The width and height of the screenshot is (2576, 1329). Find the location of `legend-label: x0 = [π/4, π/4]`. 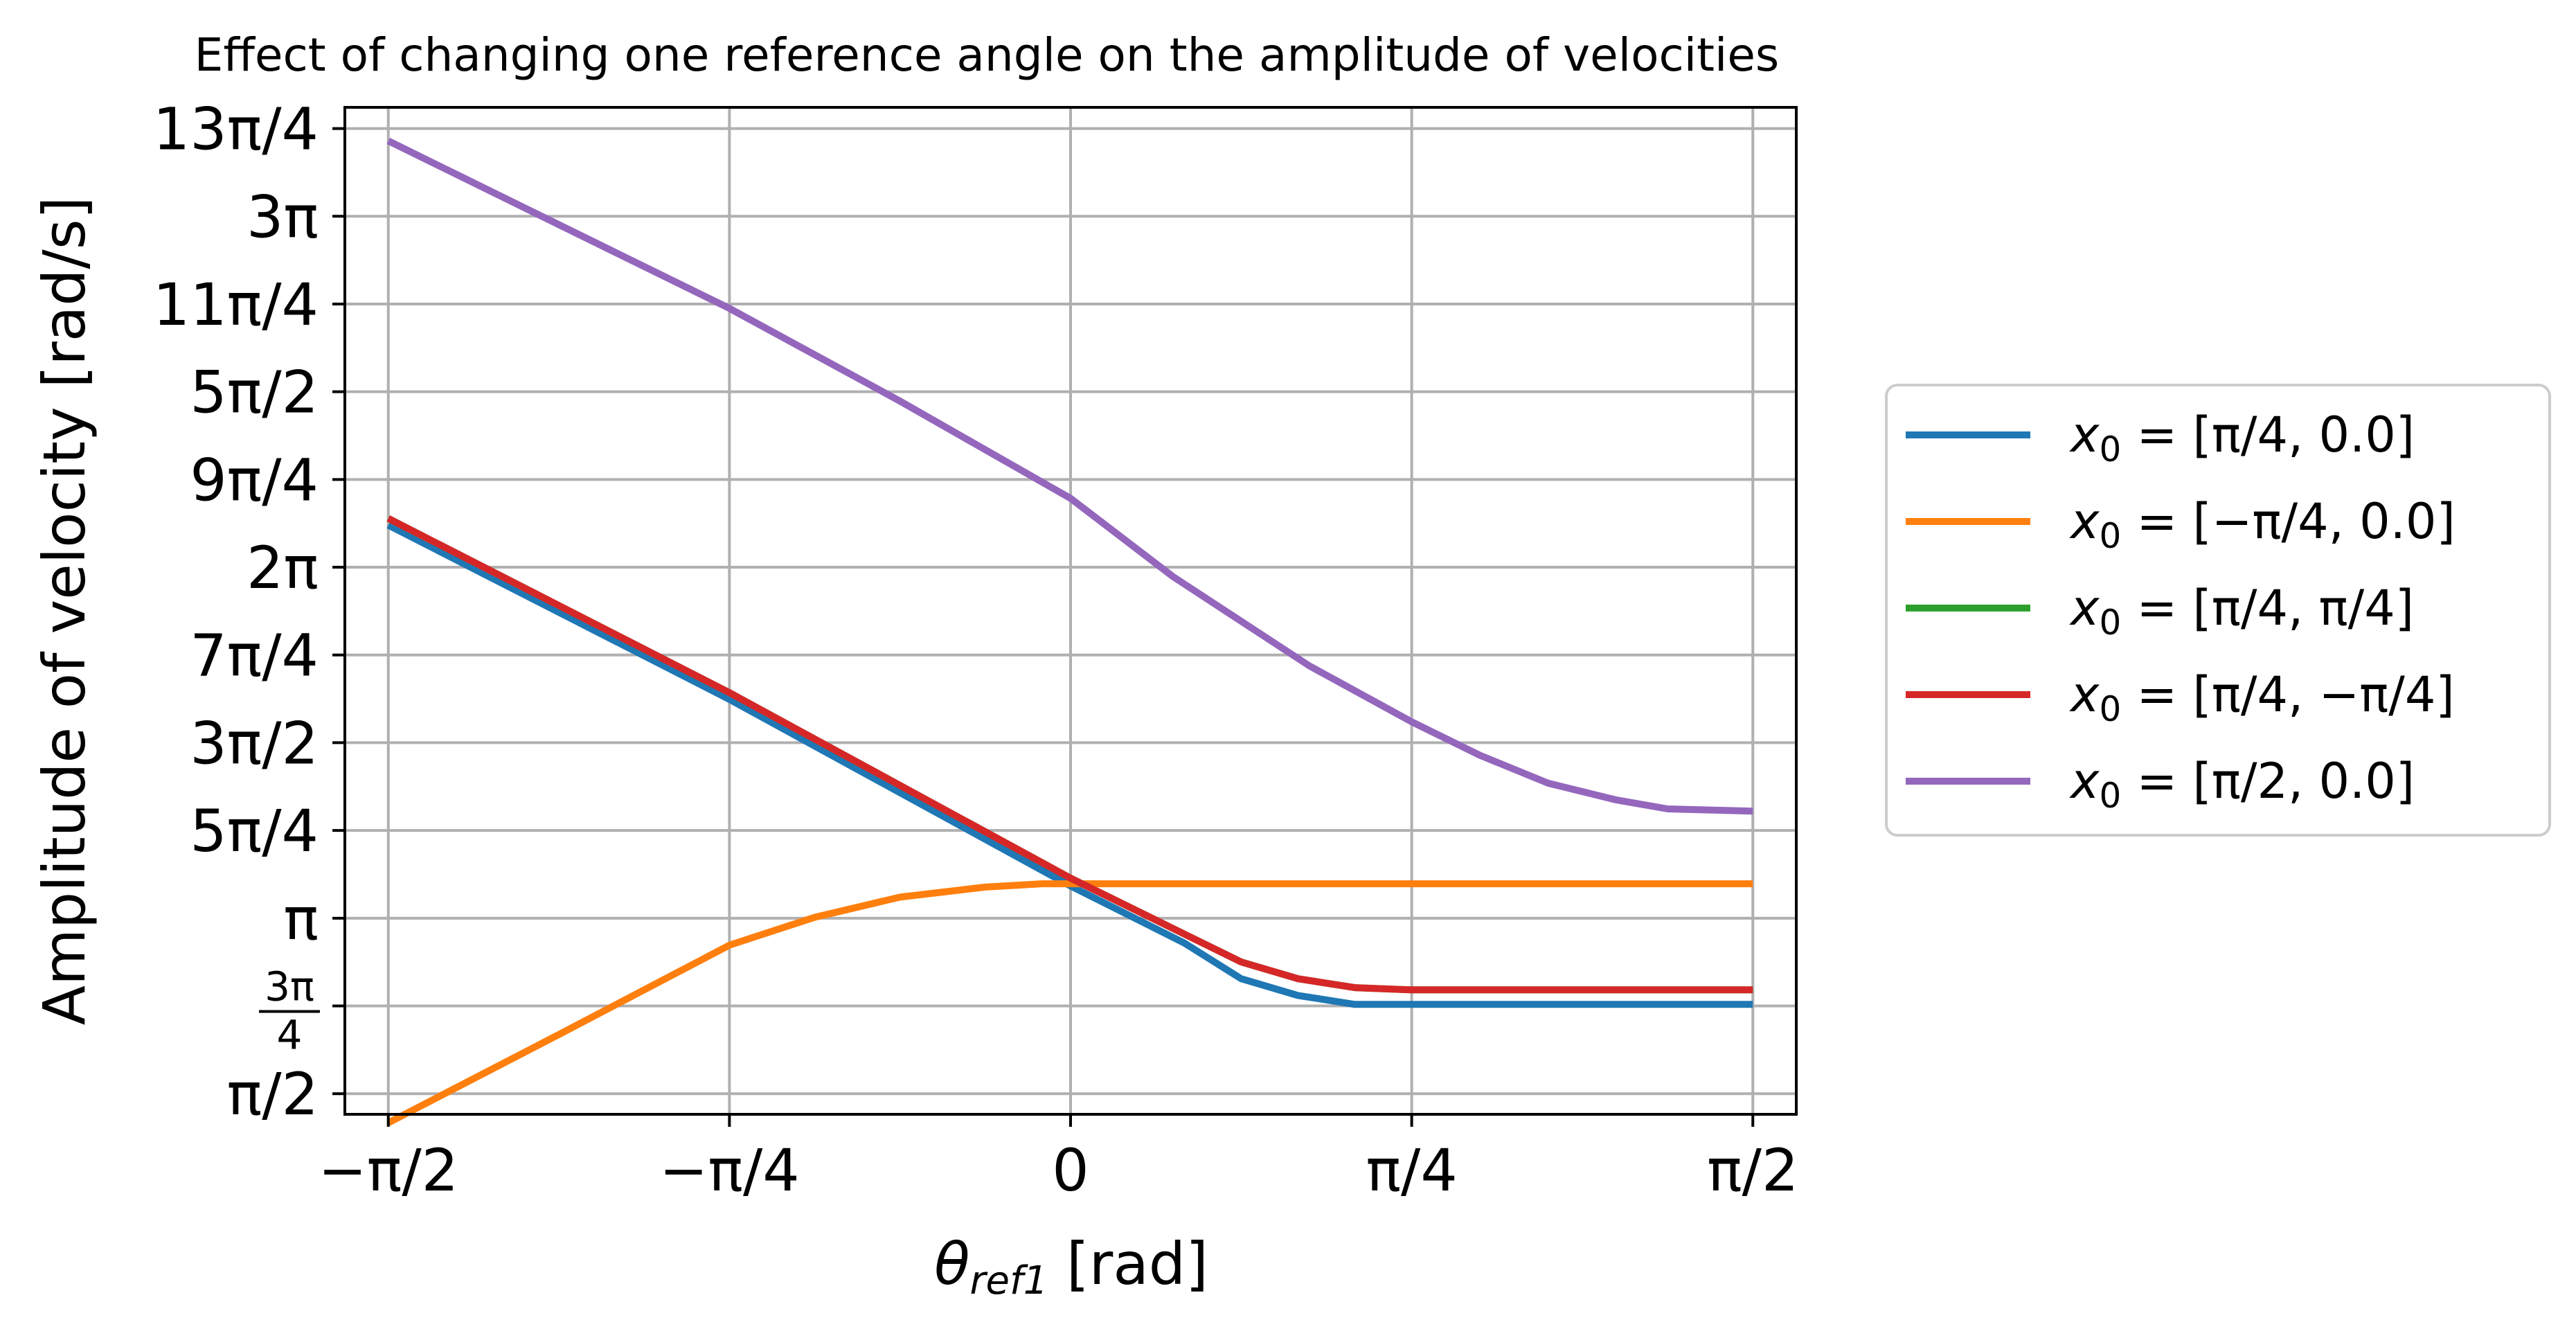

legend-label: x0 = [π/4, π/4] is located at coordinates (2241, 611).